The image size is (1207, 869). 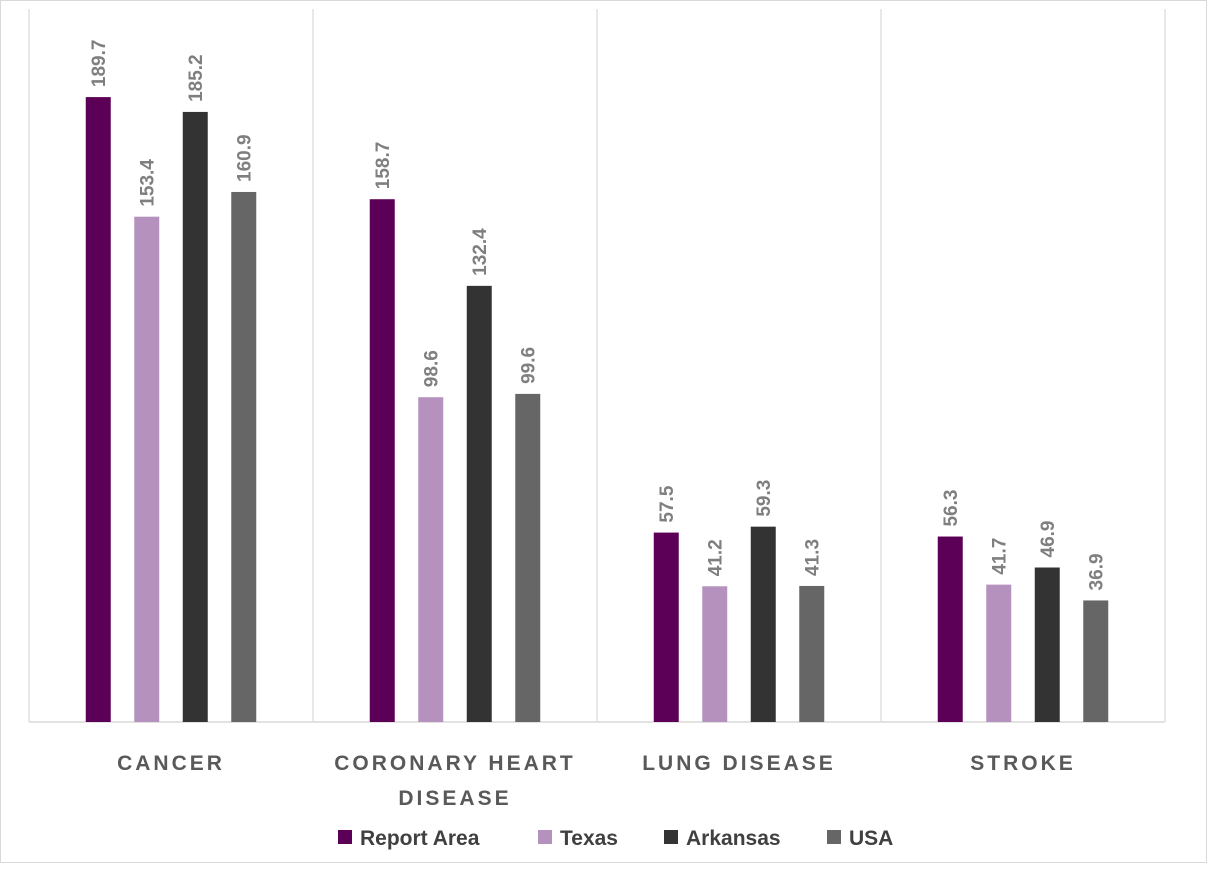 What do you see at coordinates (99, 64) in the screenshot?
I see `data-label: 189.7` at bounding box center [99, 64].